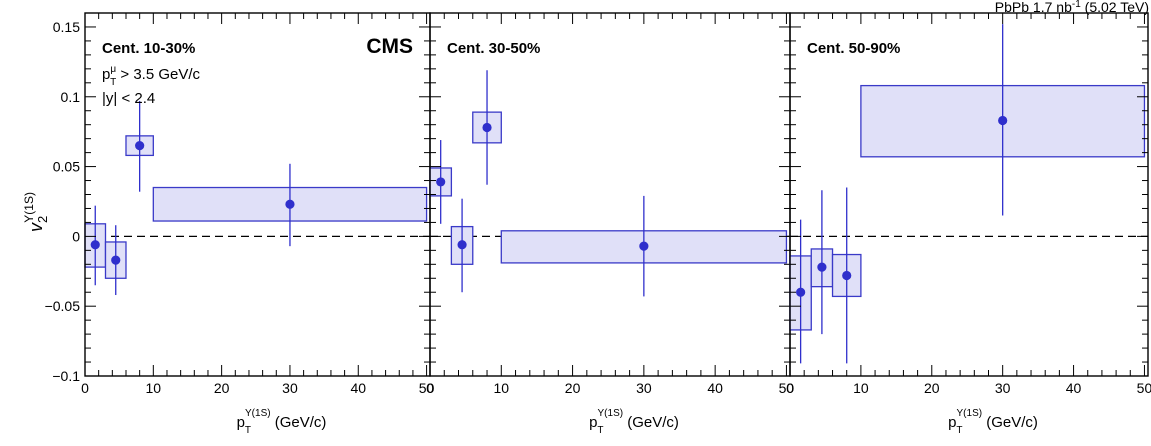  What do you see at coordinates (76, 236) in the screenshot?
I see `y-tick-label: 0` at bounding box center [76, 236].